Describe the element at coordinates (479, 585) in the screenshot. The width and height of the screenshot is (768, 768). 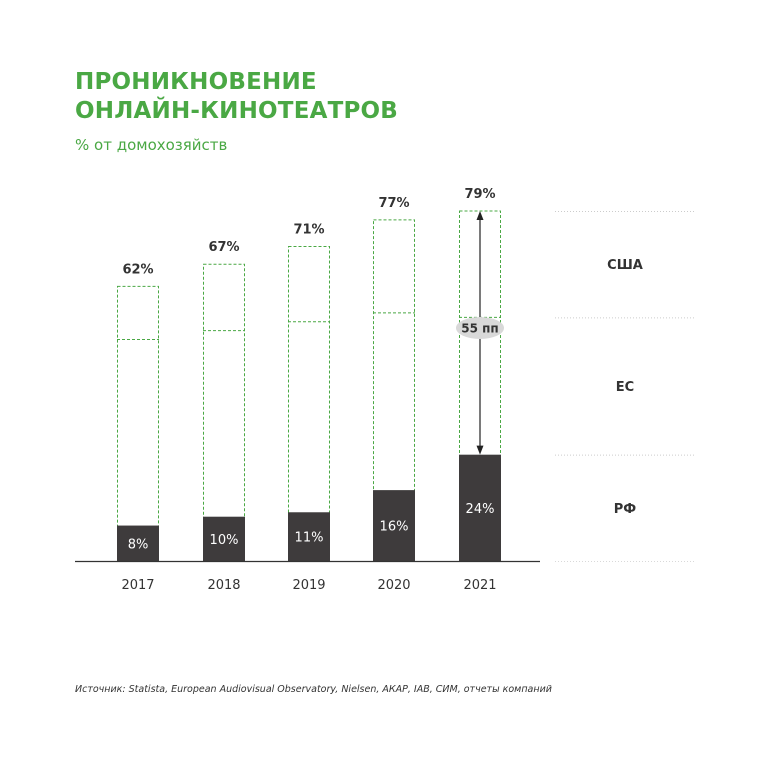
I see `x-tick-label-2021: 2021` at that location.